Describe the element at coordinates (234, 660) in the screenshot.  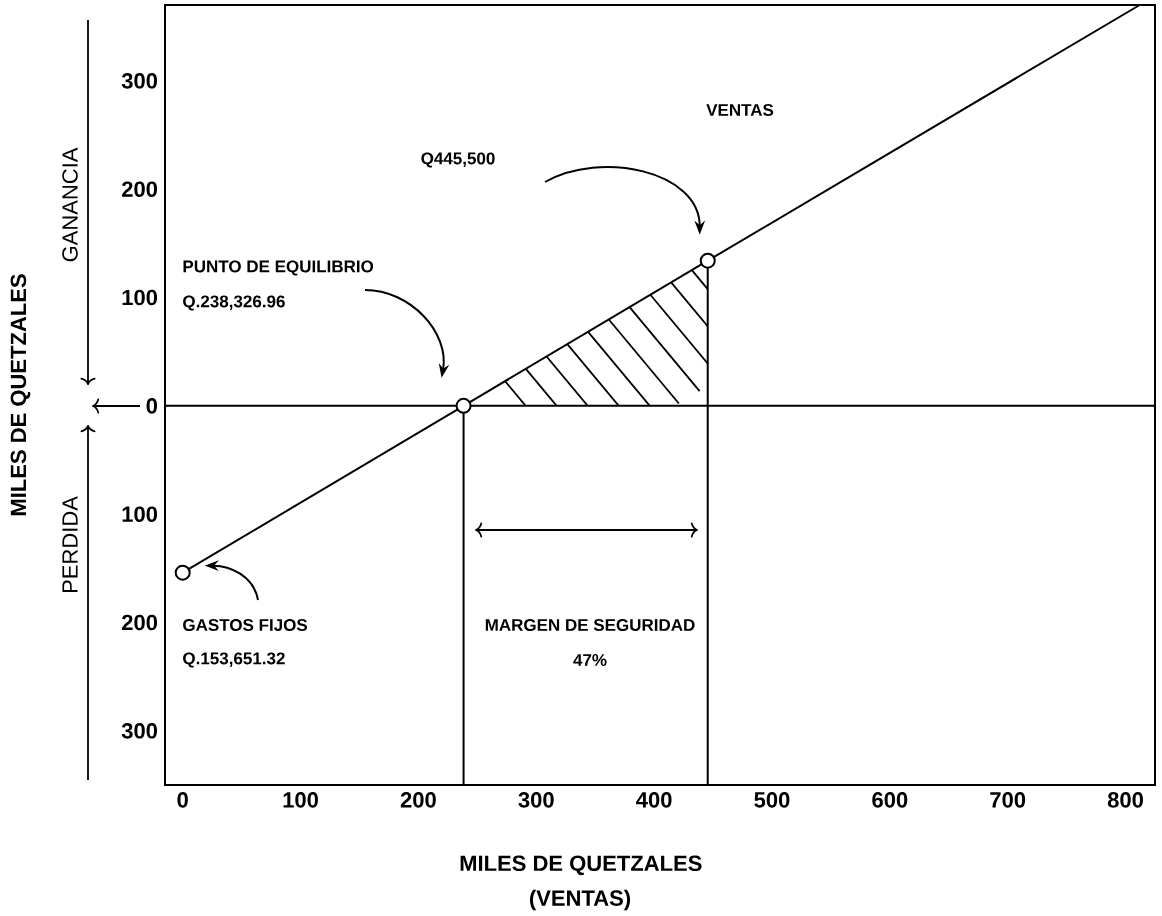
I see `annotation: Q.153,651.32` at that location.